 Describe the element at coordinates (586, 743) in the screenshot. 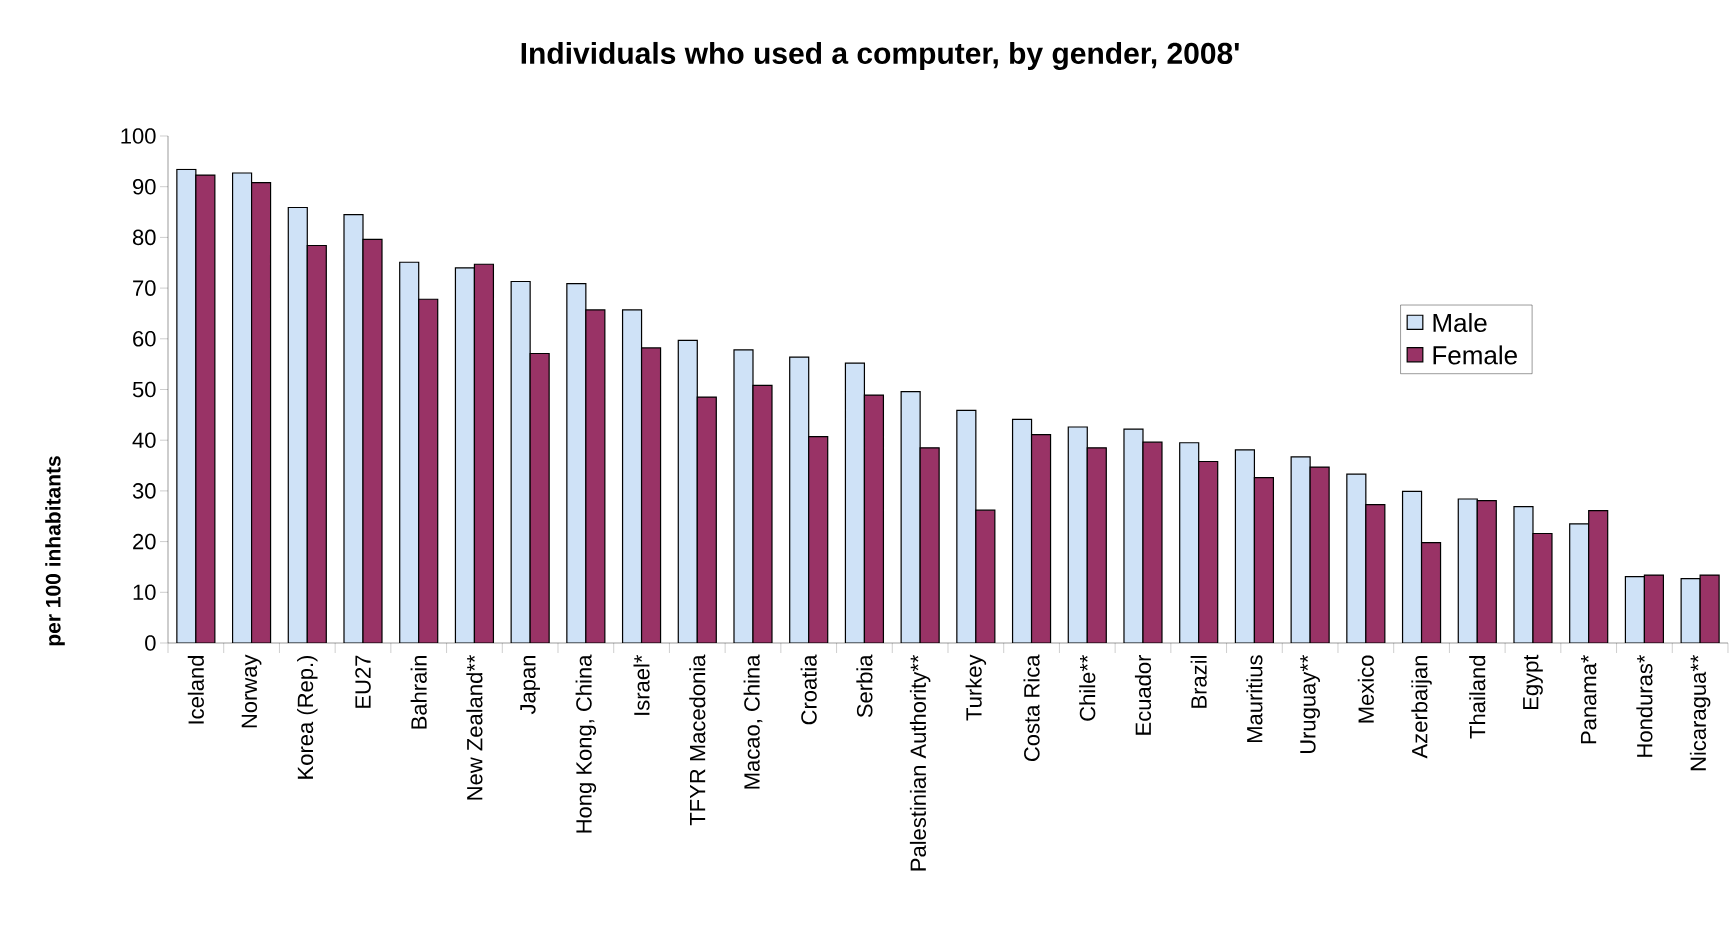

I see `x-tick-label: Hong Kong, China` at that location.